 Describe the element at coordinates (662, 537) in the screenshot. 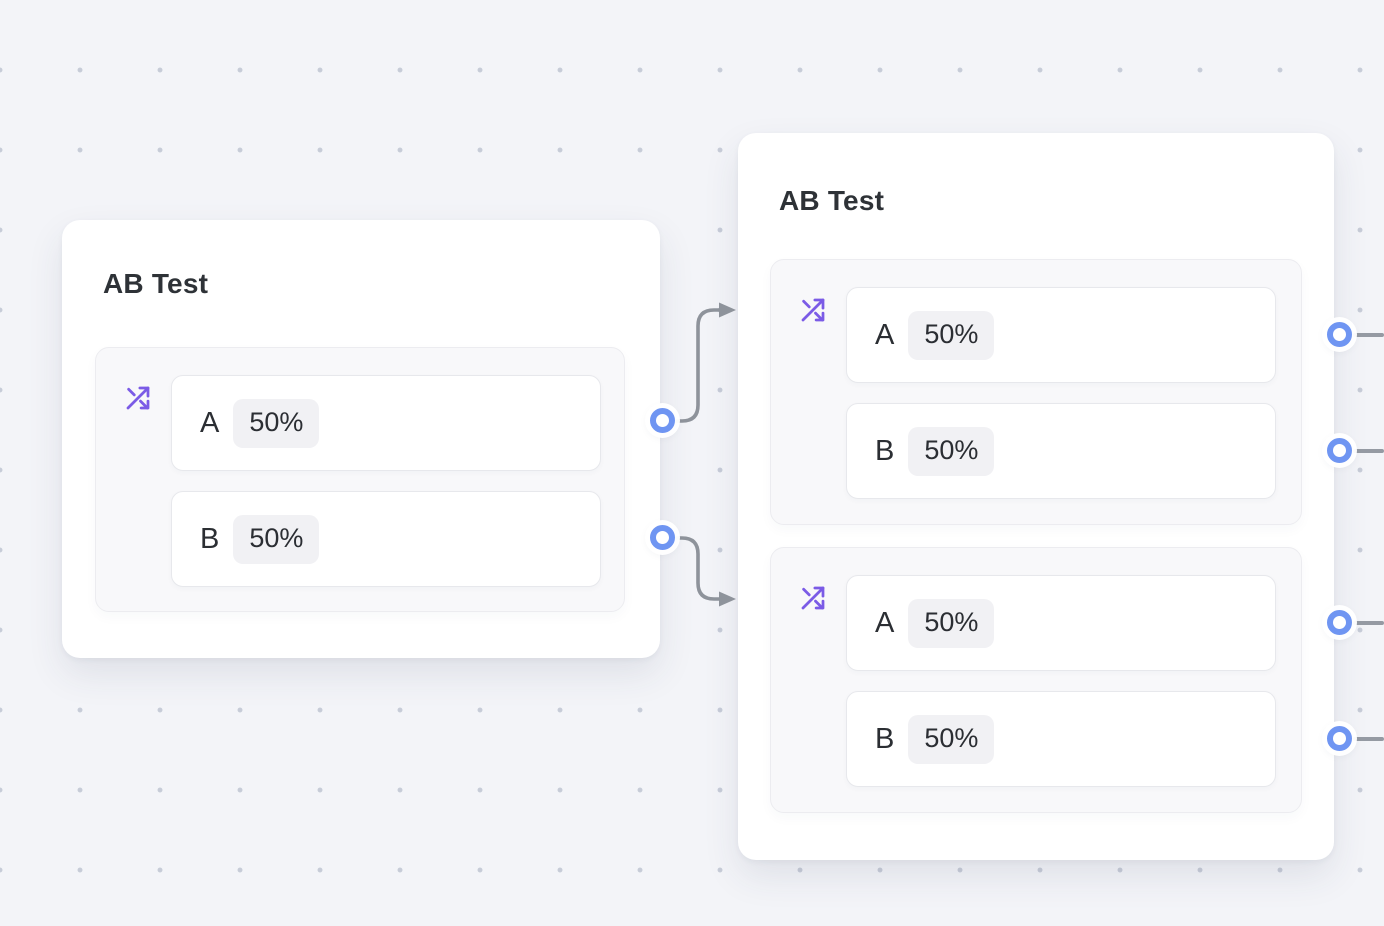

I see `output-port-left-b` at that location.